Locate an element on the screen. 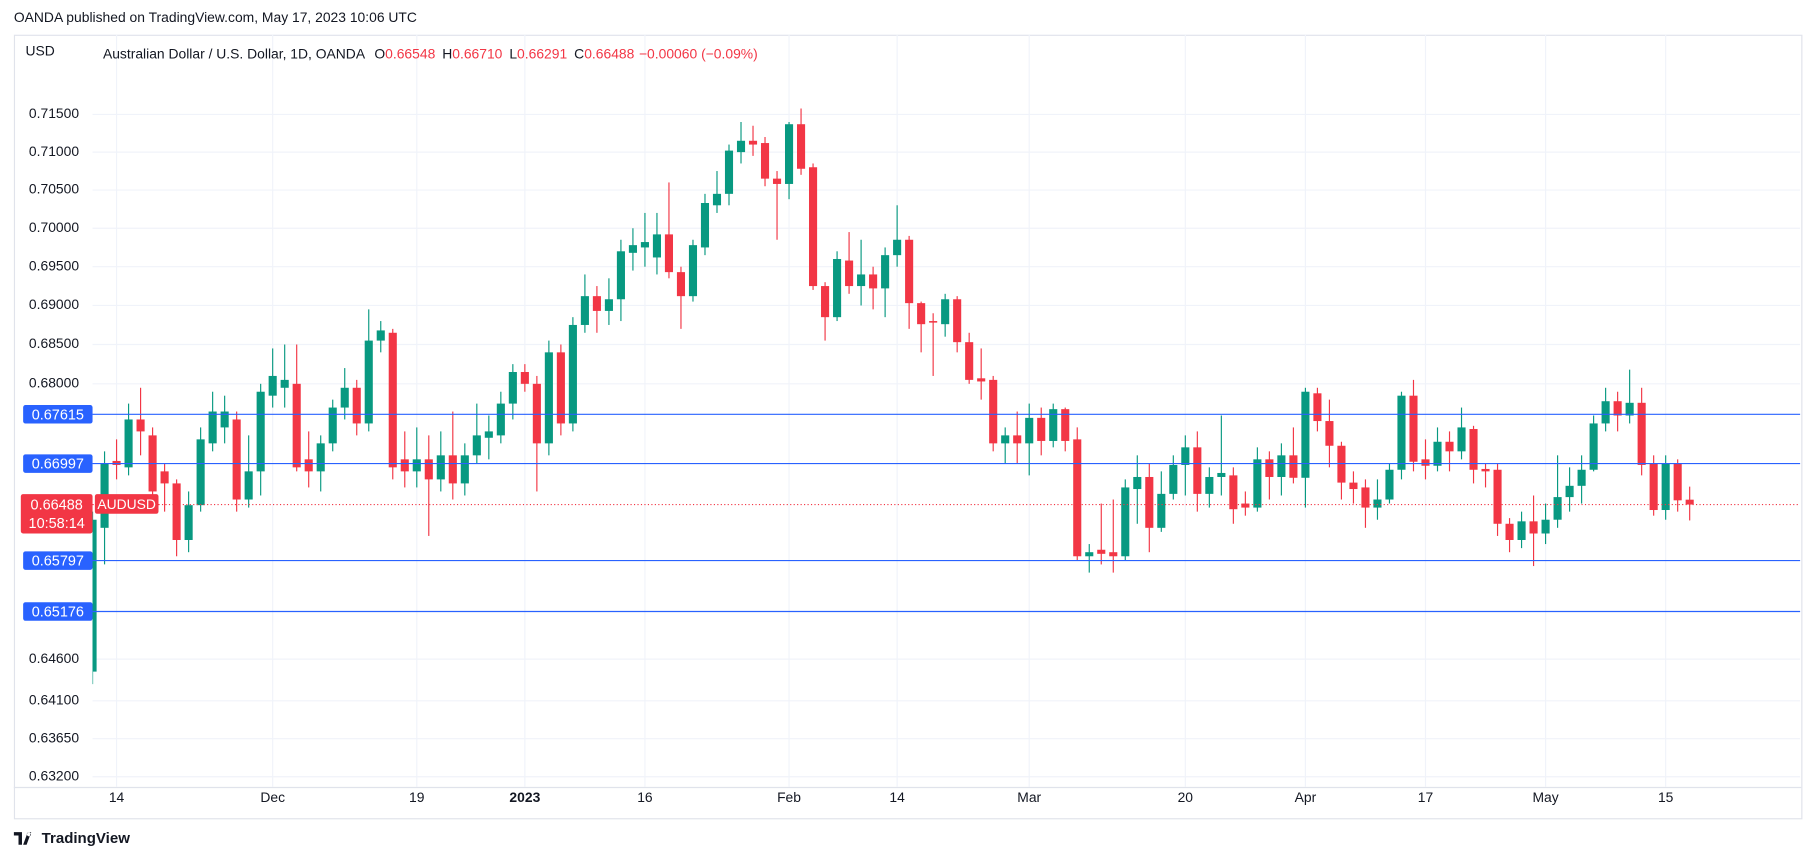 The height and width of the screenshot is (861, 1814). last-price-box is located at coordinates (56, 514).